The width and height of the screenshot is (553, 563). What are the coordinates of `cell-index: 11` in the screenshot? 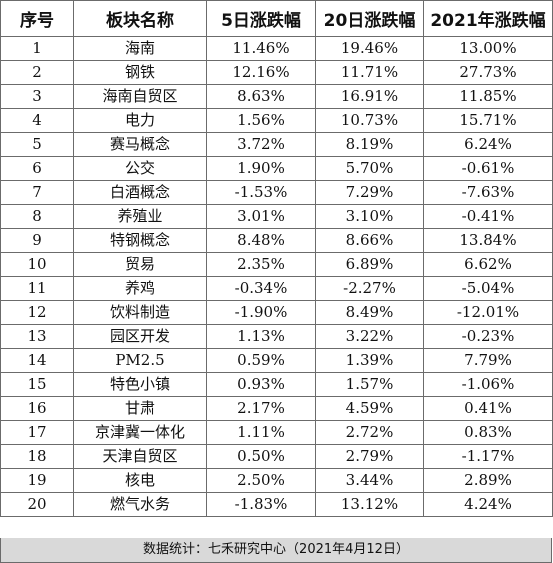 It's located at (37, 288).